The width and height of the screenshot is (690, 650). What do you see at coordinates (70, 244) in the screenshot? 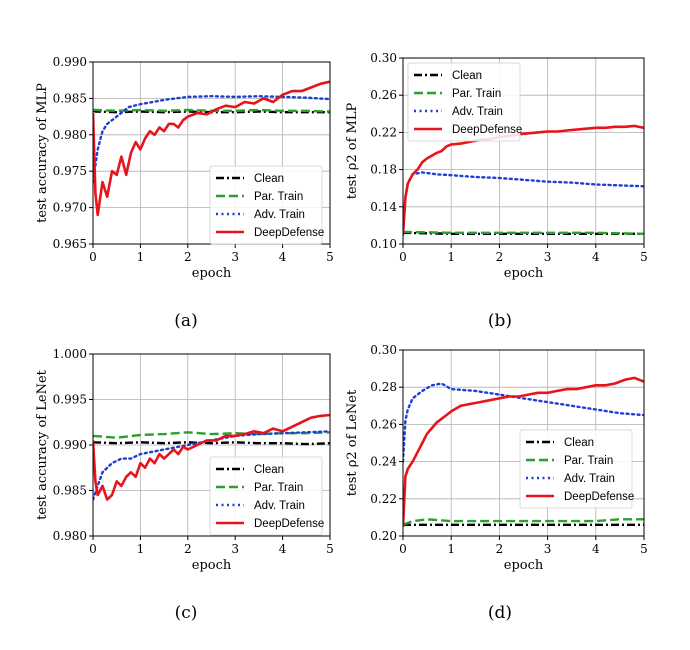
I see `y-tick-label: 0.965` at bounding box center [70, 244].